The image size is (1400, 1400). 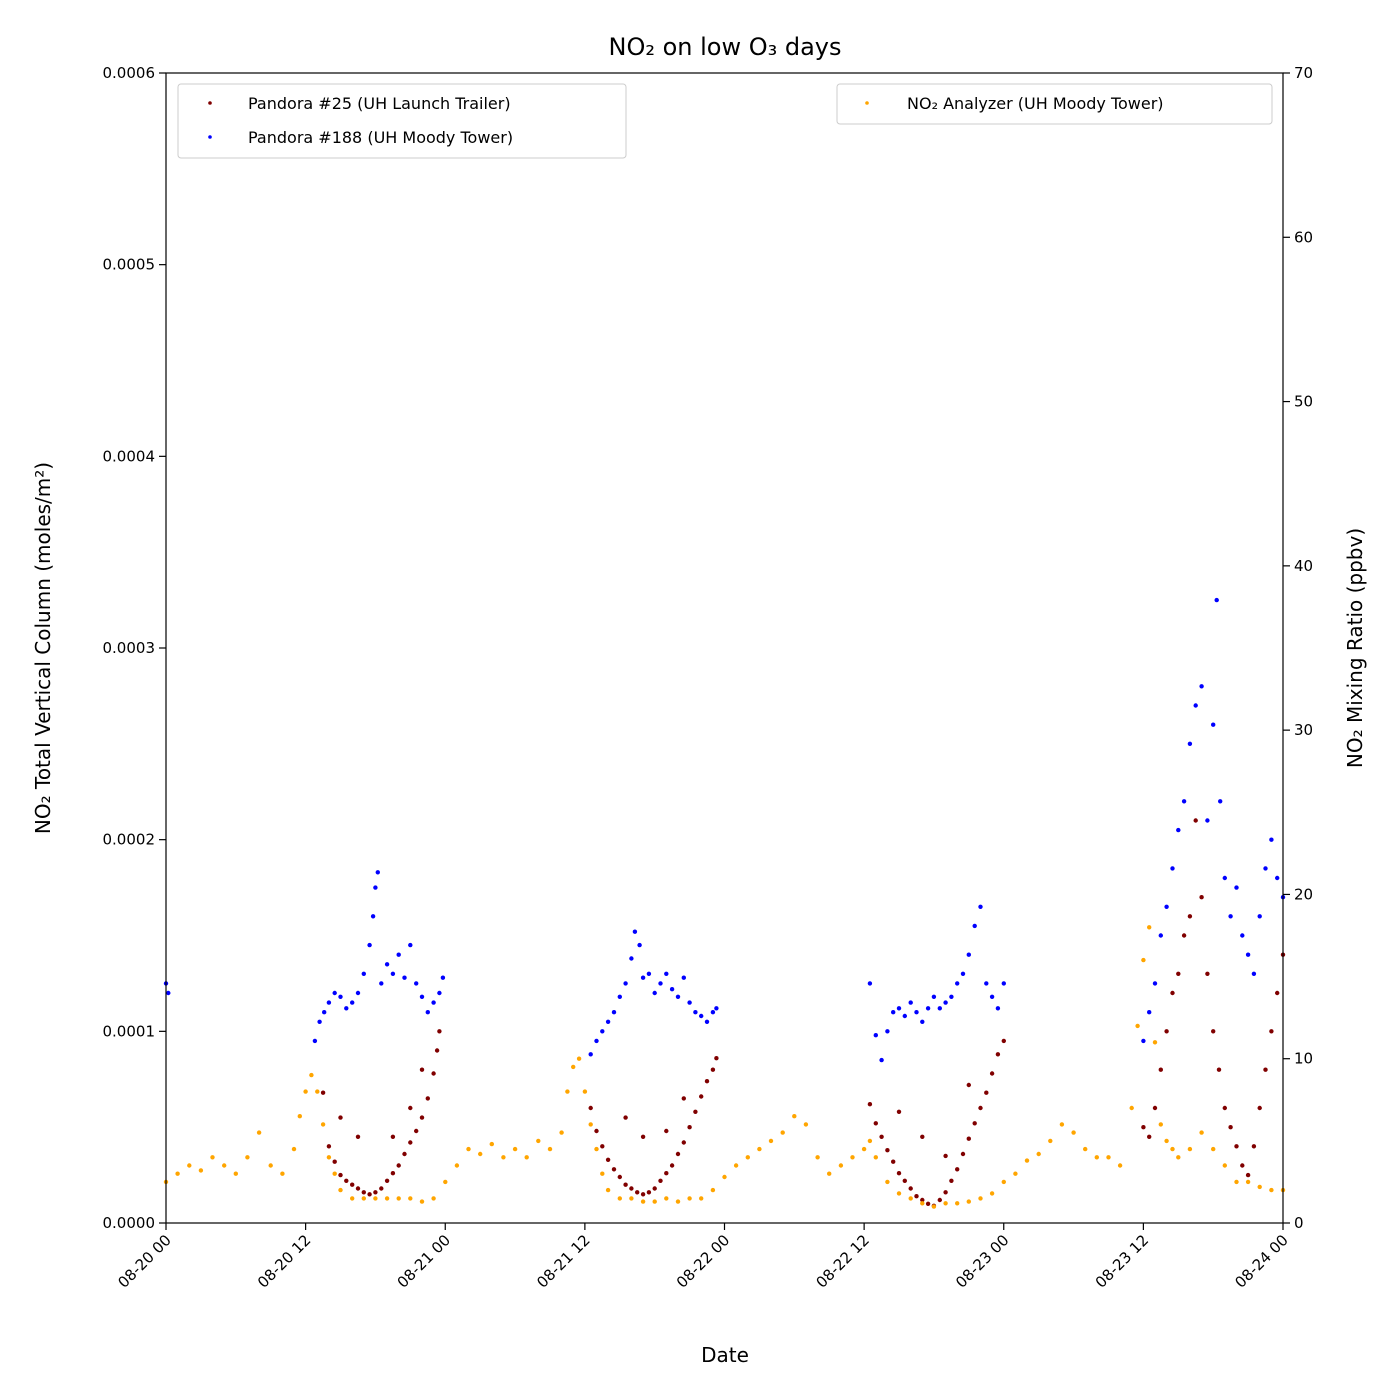 What do you see at coordinates (129, 648) in the screenshot?
I see `y-left-tick-label-3: 0.0003` at bounding box center [129, 648].